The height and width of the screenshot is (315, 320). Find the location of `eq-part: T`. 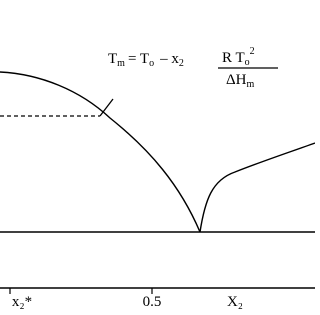

eq-part: T is located at coordinates (112, 59).